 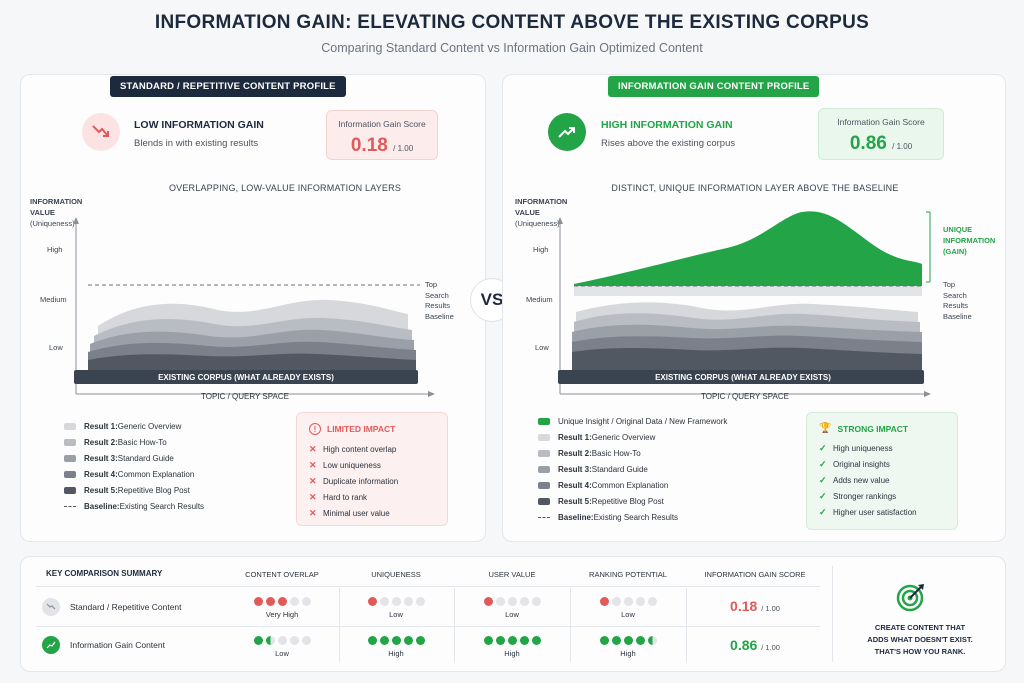 What do you see at coordinates (512, 574) in the screenshot?
I see `col-user-value: USER VALUE` at bounding box center [512, 574].